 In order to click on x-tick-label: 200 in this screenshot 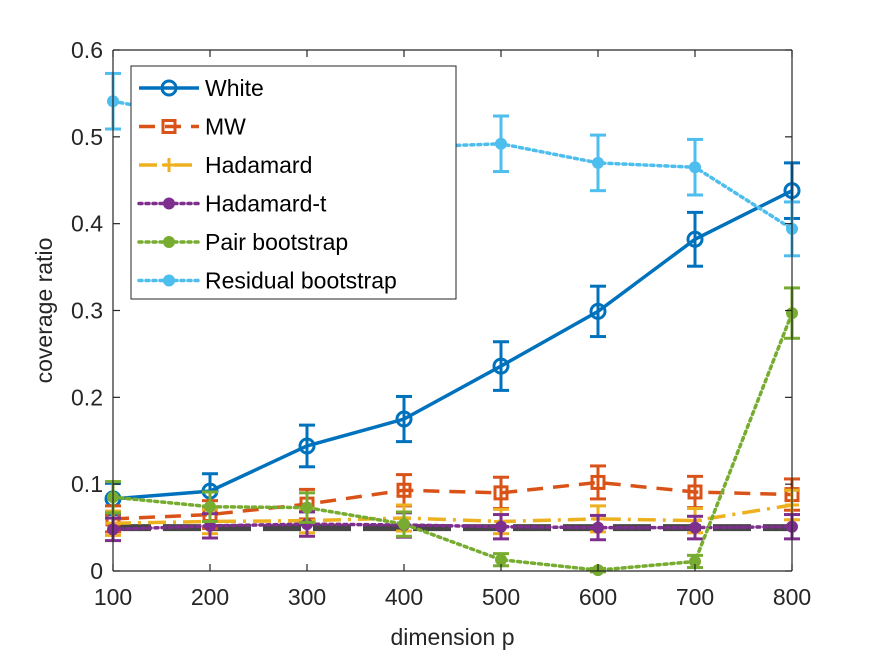, I will do `click(210, 597)`.